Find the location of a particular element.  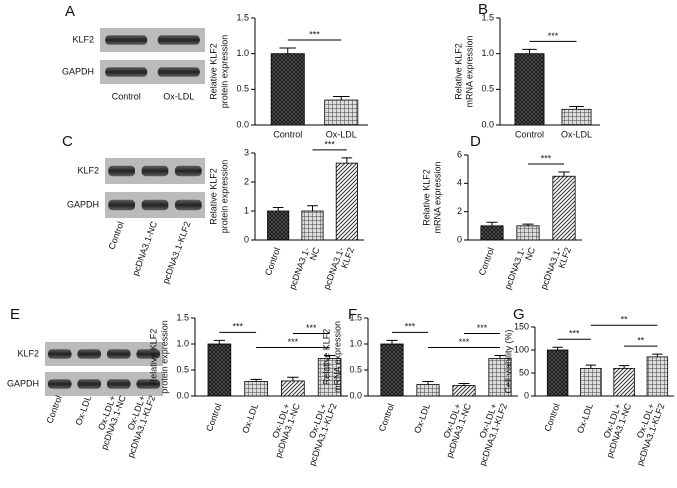

blot-lane-label: Ox-LDL is located at coordinates (178, 96).